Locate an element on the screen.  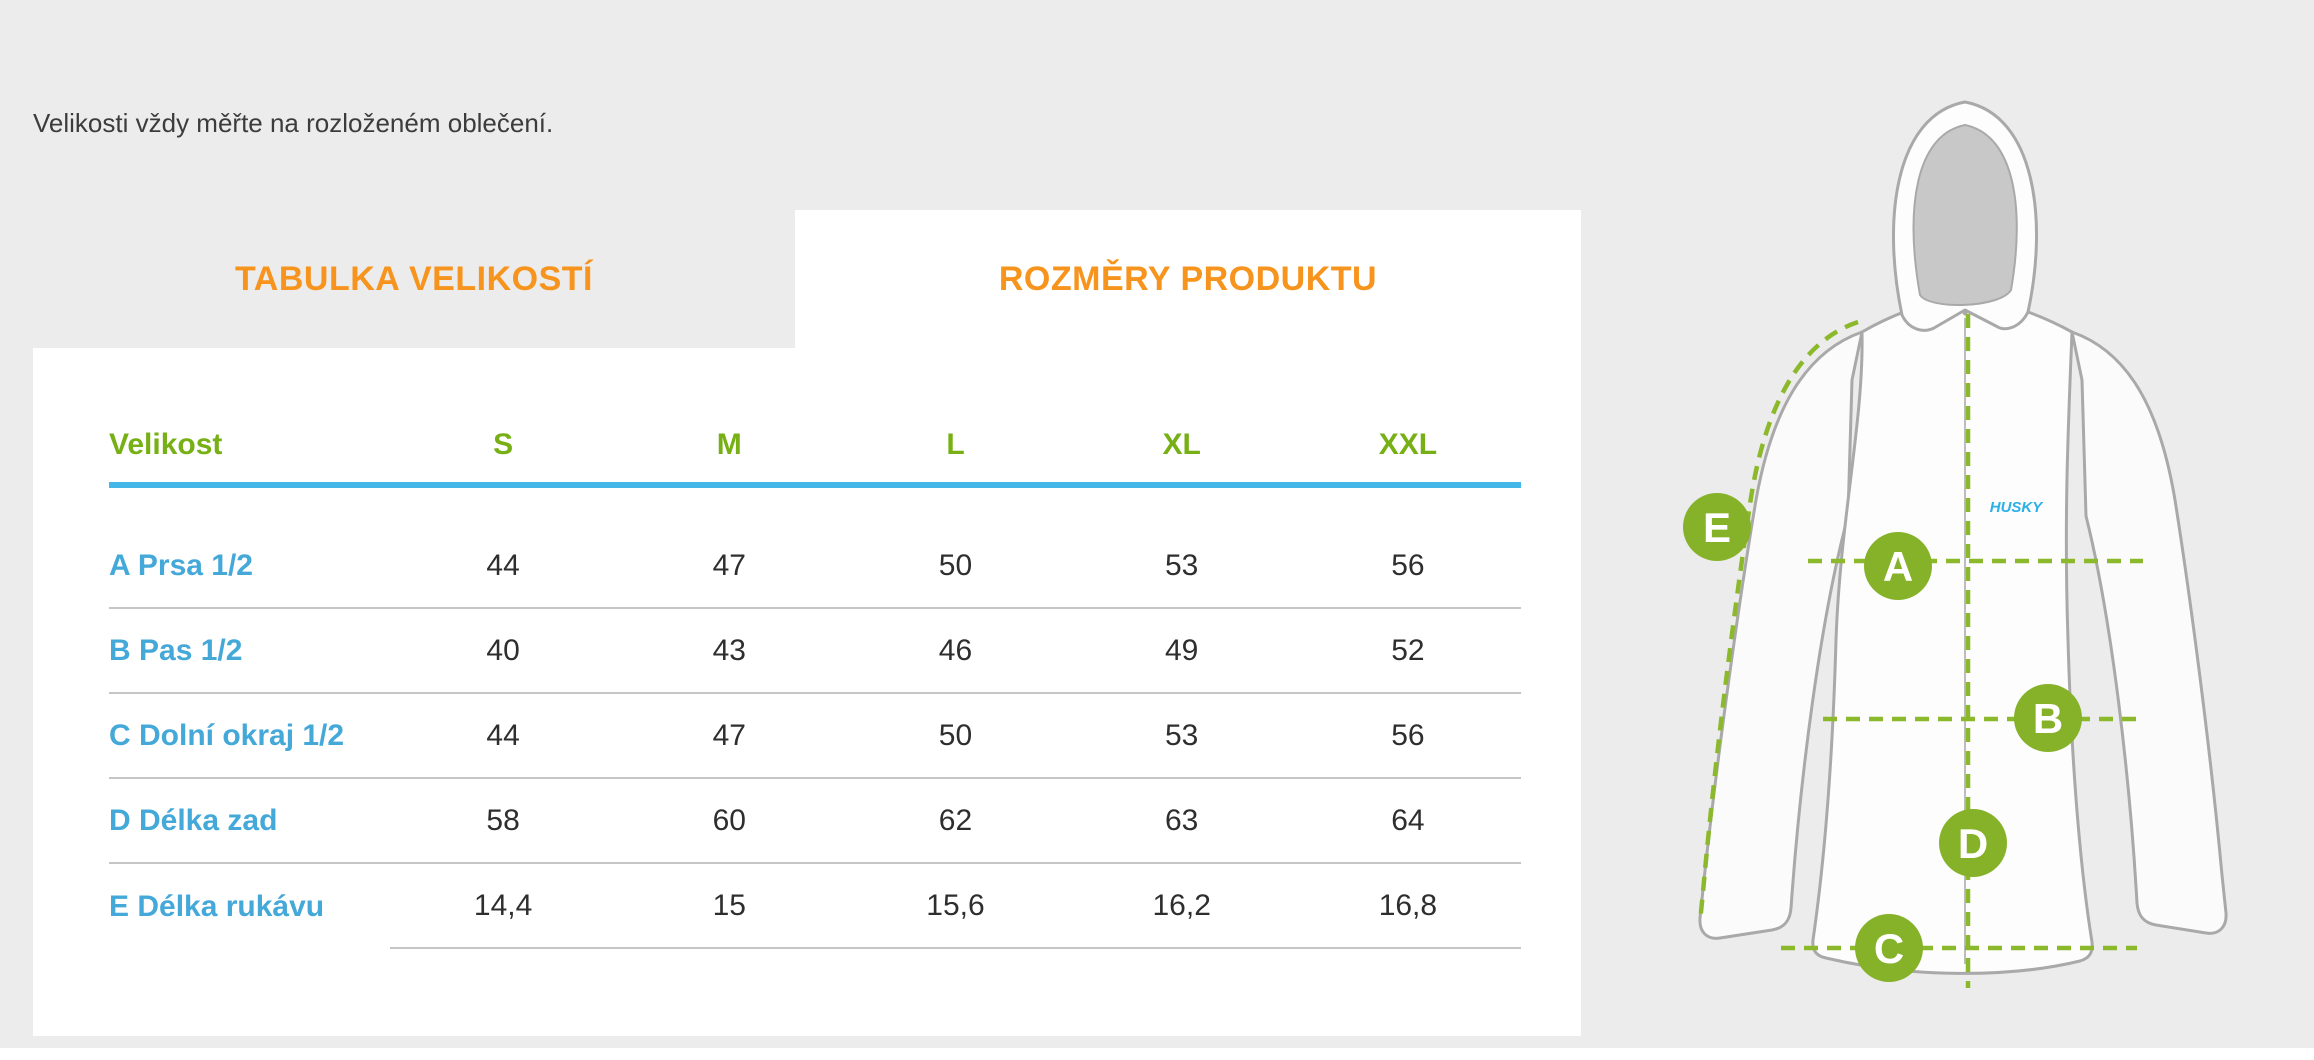
row-label: B Pas 1/2 is located at coordinates (249, 651).